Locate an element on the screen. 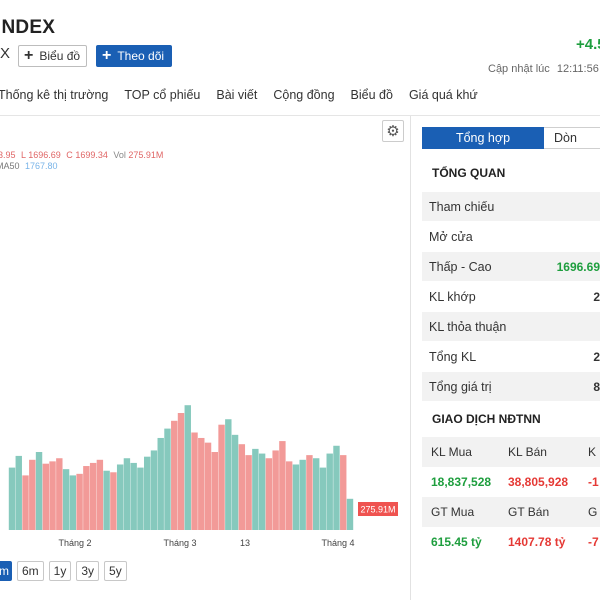  update-time-value: 12:11:56 is located at coordinates (577, 69).